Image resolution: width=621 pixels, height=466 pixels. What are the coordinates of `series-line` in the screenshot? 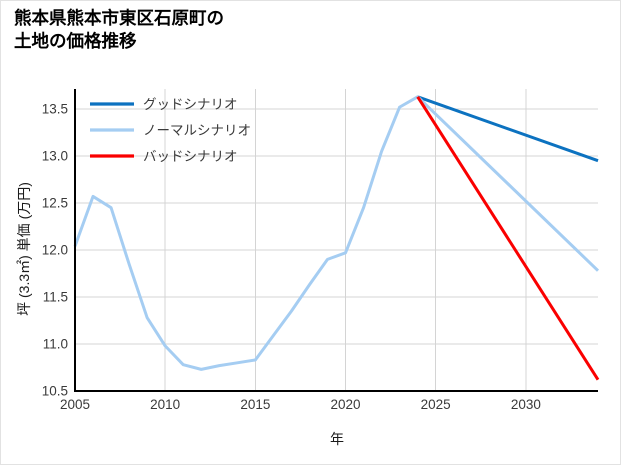 It's located at (508, 129).